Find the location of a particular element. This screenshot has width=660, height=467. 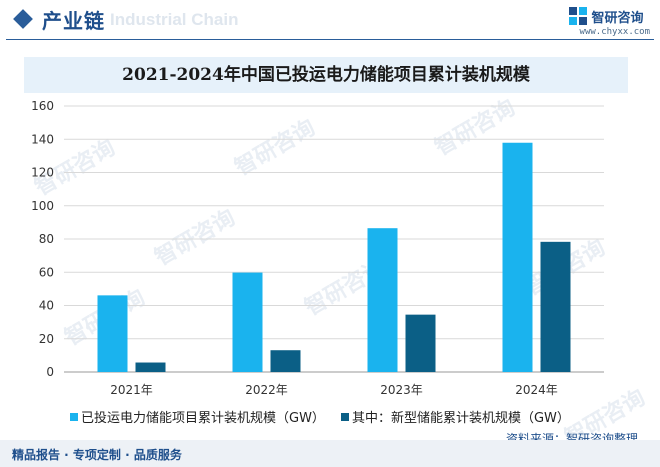

brand-name: 智研咨询 is located at coordinates (617, 18).